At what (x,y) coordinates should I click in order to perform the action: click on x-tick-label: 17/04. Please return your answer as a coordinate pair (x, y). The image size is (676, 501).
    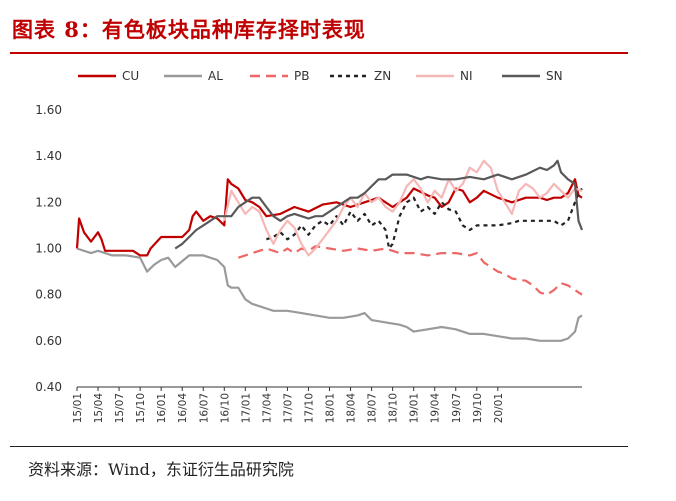
    Looking at the image, I should click on (267, 408).